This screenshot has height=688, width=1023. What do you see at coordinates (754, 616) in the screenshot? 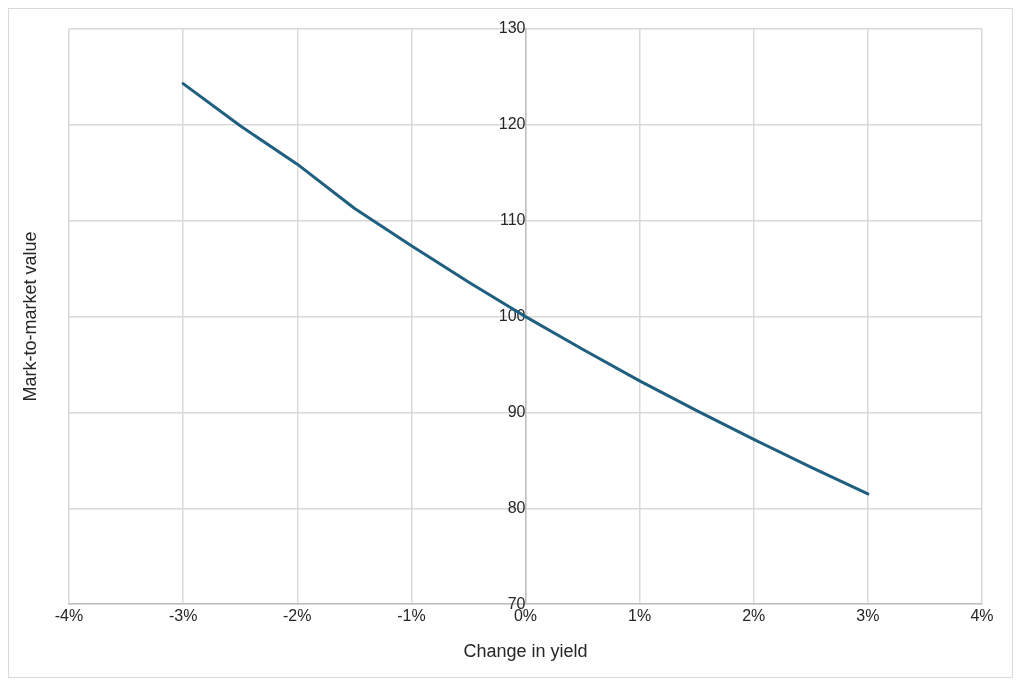
I see `x-tick-label: 2%` at bounding box center [754, 616].